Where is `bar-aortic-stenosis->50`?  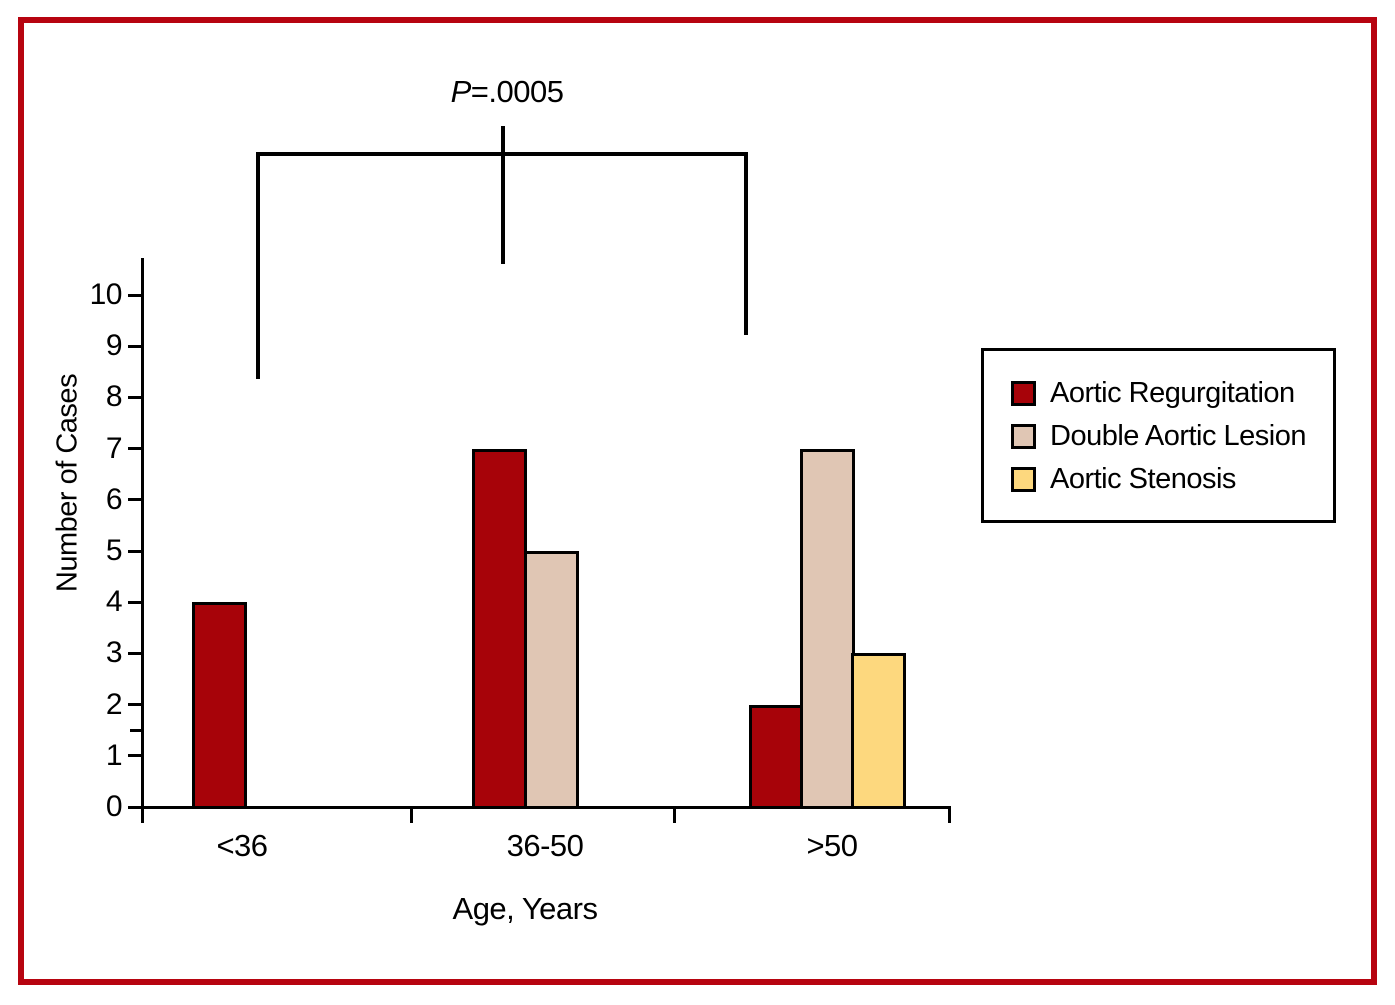 bar-aortic-stenosis->50 is located at coordinates (878, 731).